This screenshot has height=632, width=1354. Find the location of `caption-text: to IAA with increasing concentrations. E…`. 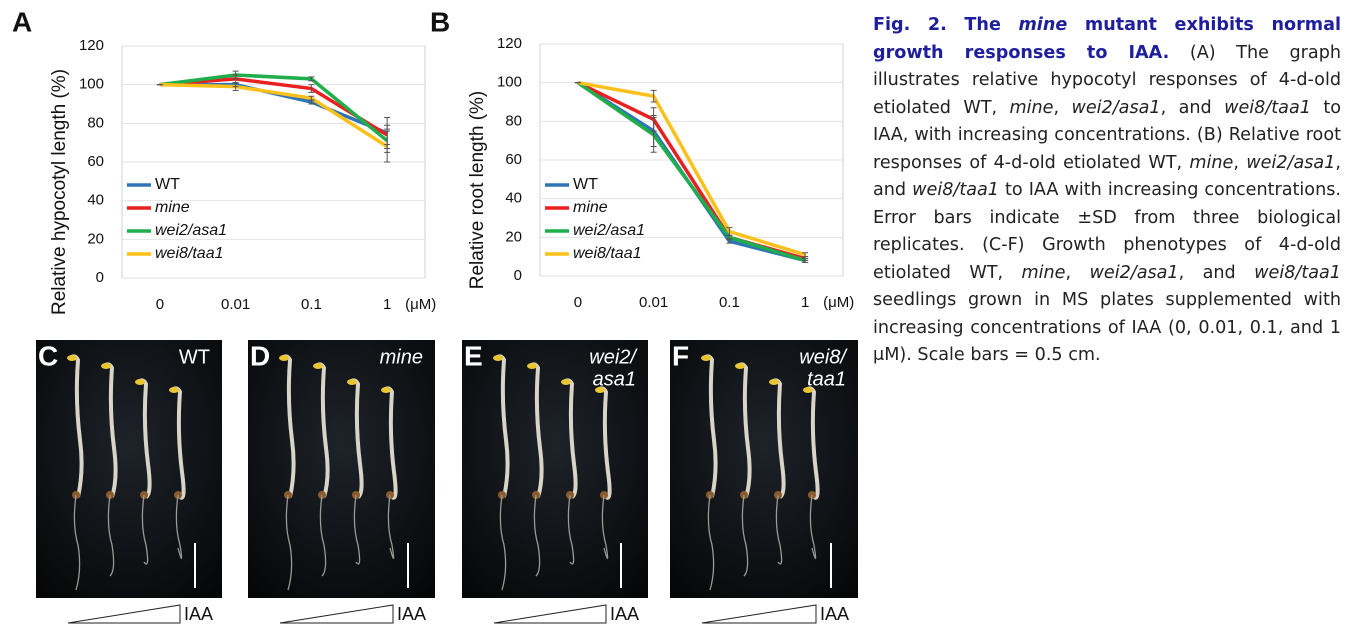

caption-text: to IAA with increasing concentrations. E… is located at coordinates (1107, 231).